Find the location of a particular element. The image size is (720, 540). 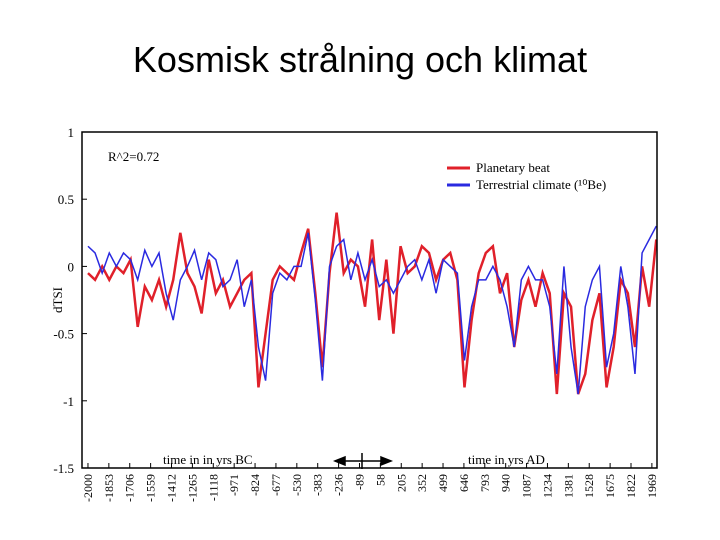

y-tick-label: 0 is located at coordinates (71, 266).